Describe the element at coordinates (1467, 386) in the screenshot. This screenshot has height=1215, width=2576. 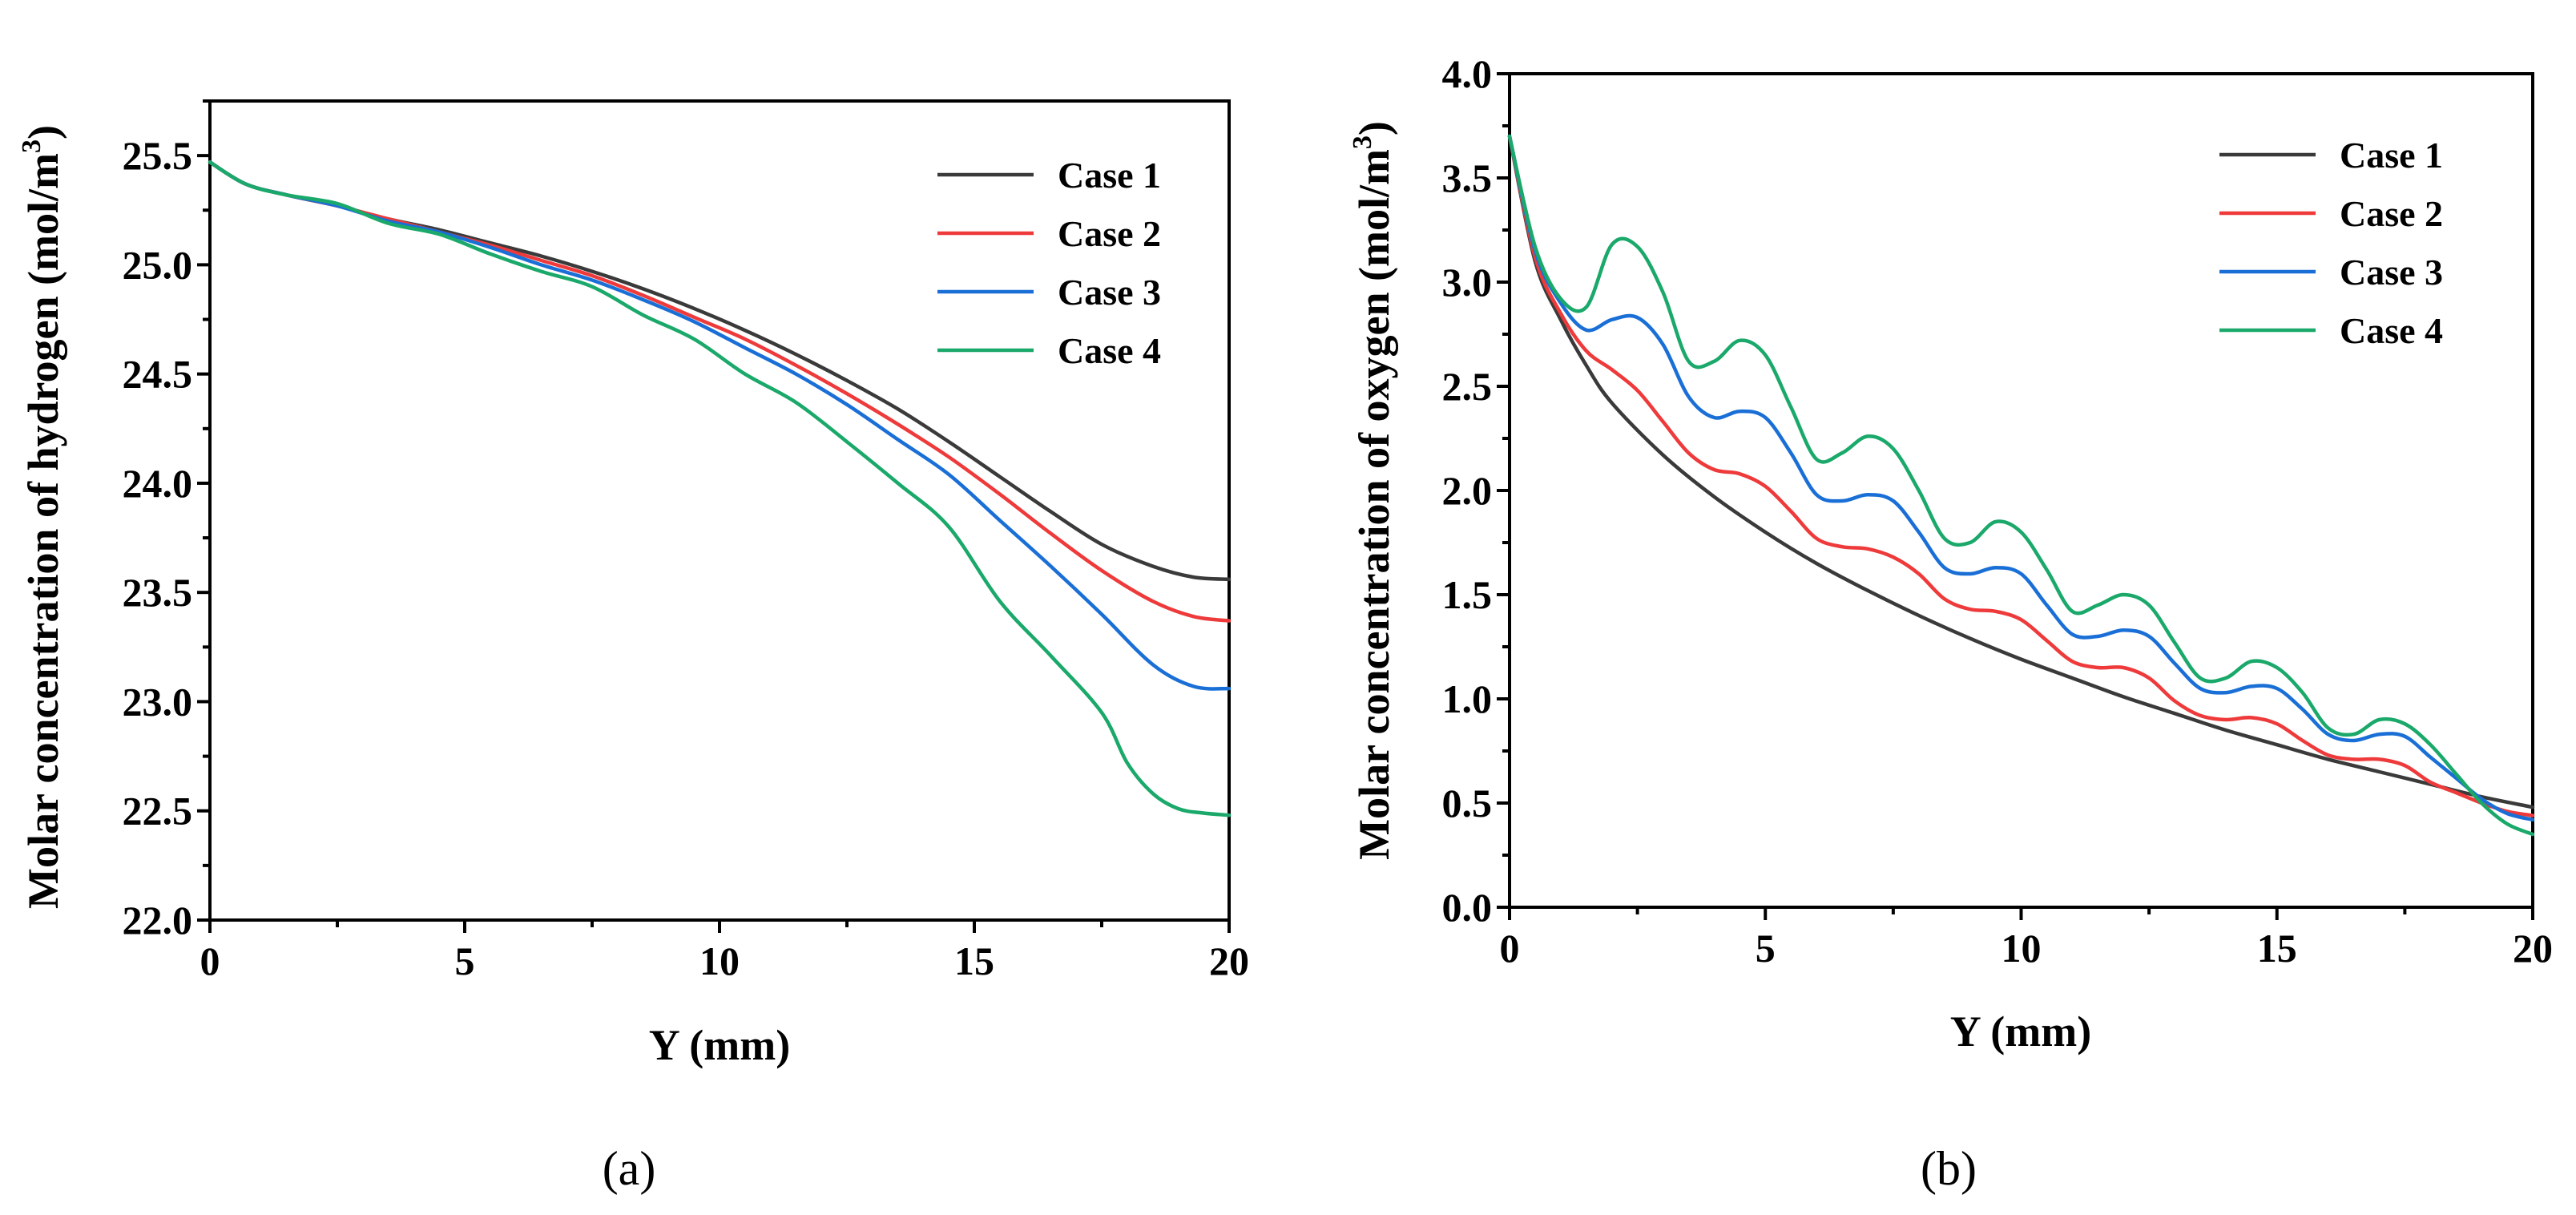
I see `y-tick-label: 2.5` at that location.